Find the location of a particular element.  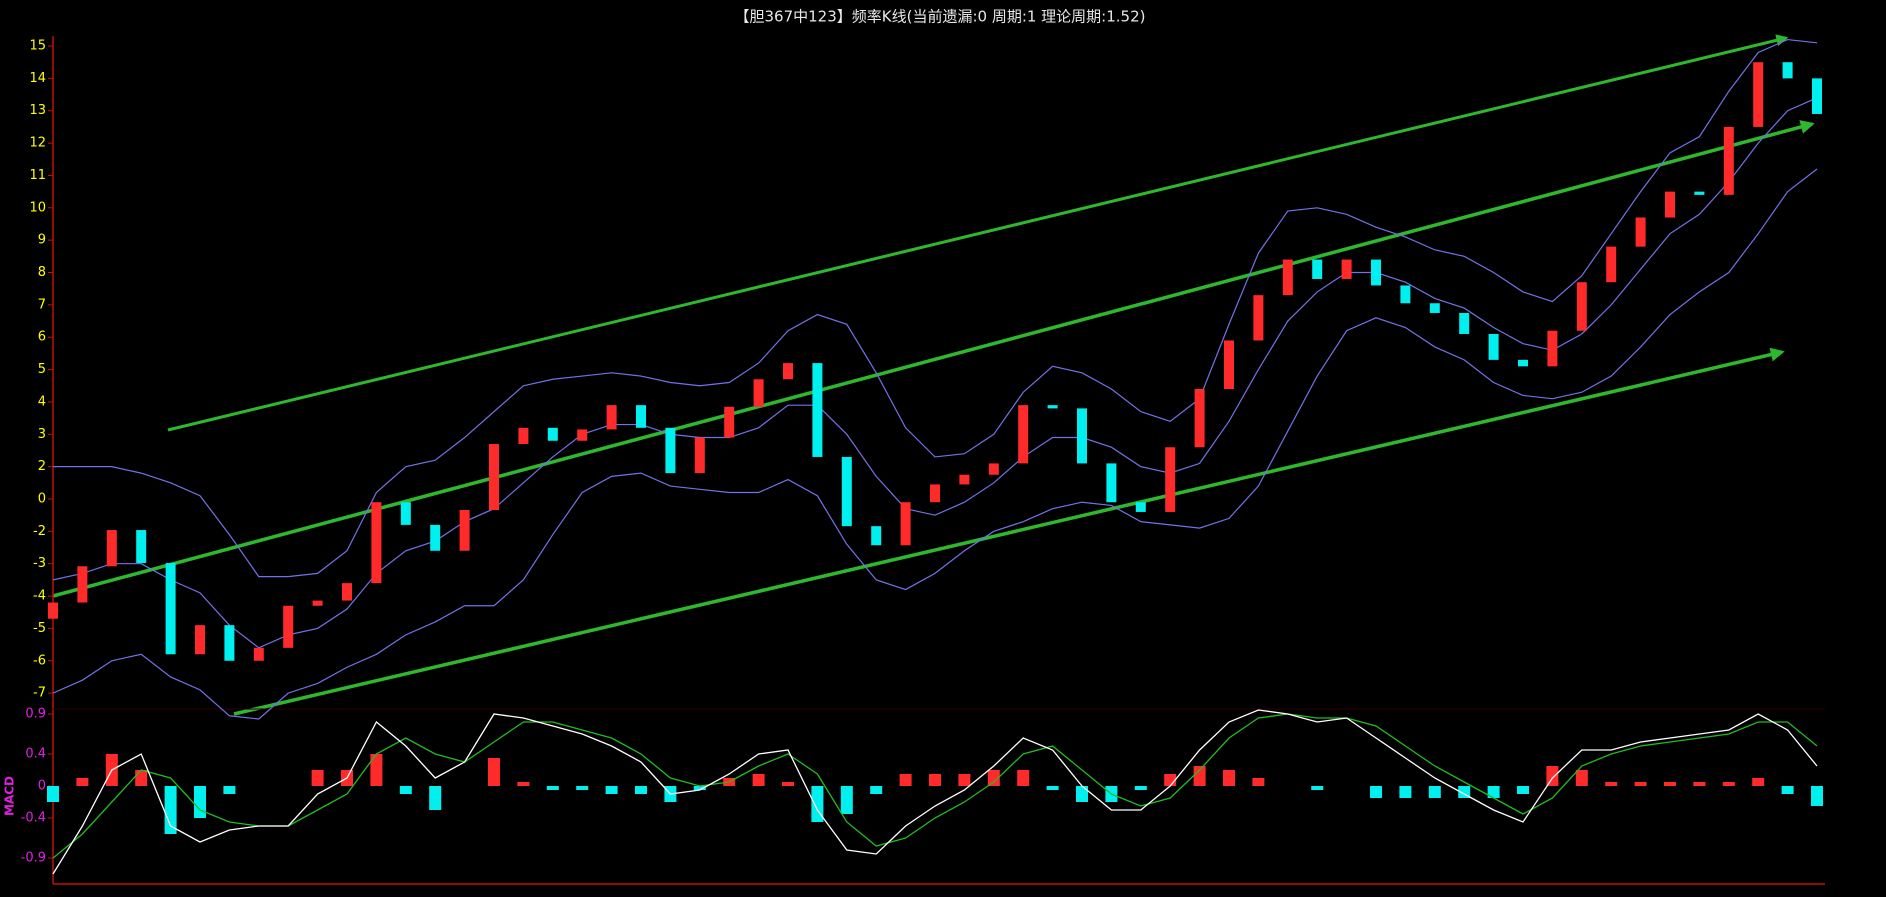

y-tick-label: 8 is located at coordinates (42, 272).